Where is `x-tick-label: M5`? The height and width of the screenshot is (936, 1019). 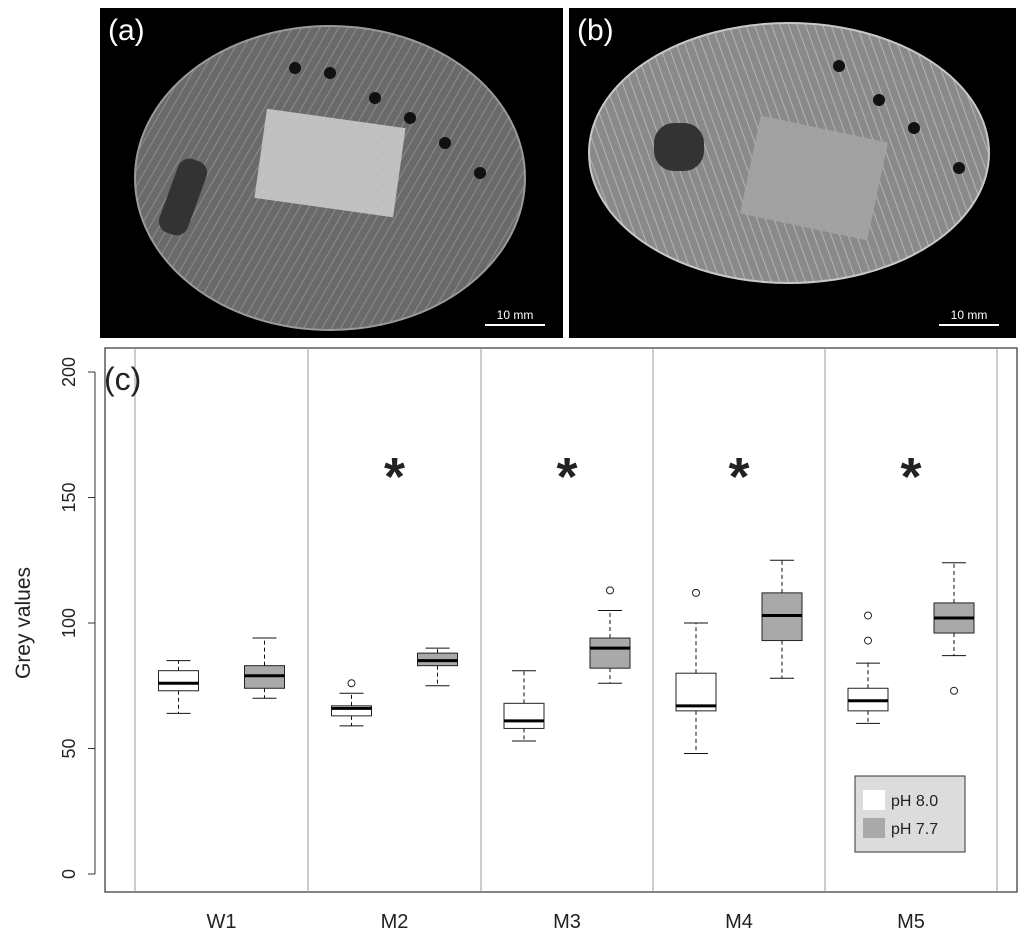 x-tick-label: M5 is located at coordinates (911, 922).